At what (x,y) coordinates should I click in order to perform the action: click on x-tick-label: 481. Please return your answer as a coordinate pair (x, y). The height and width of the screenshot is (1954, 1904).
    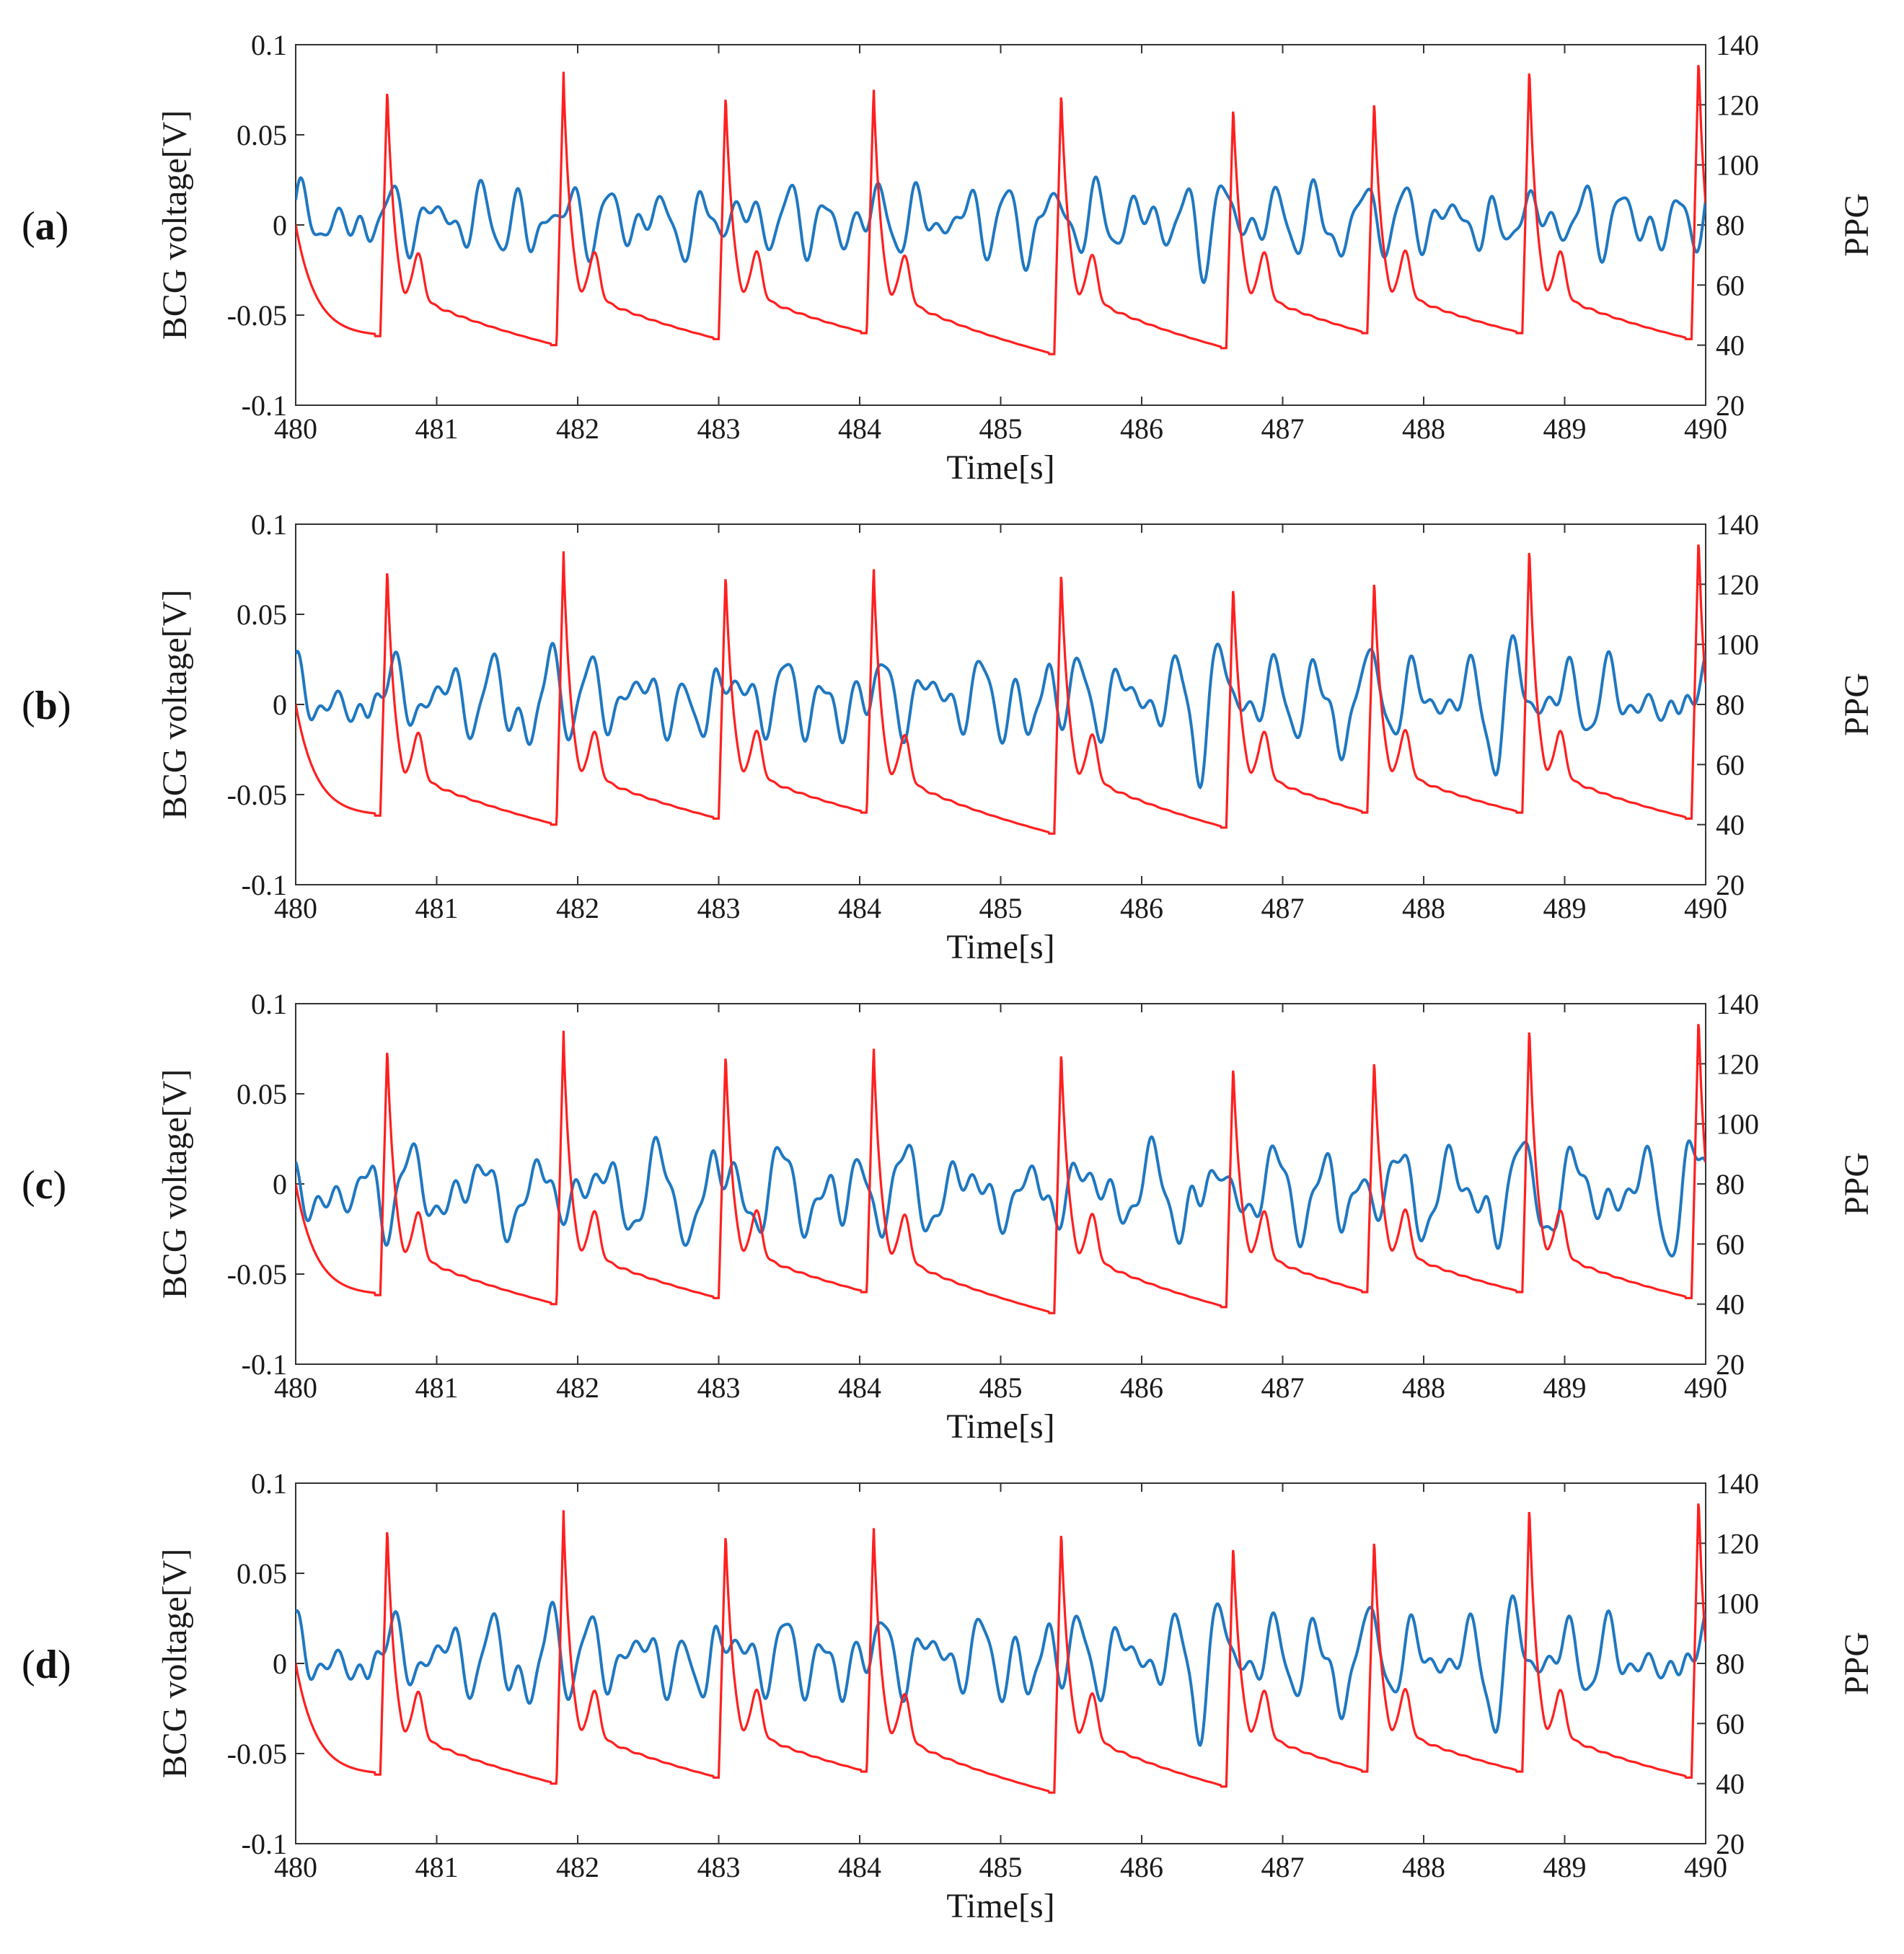
    Looking at the image, I should click on (437, 428).